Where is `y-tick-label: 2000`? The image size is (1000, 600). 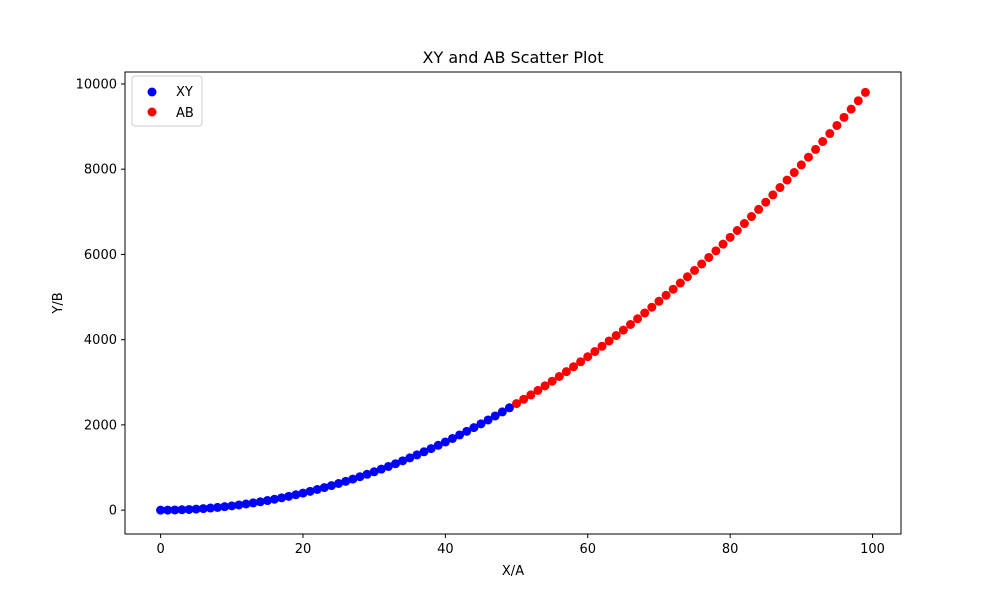 y-tick-label: 2000 is located at coordinates (100, 425).